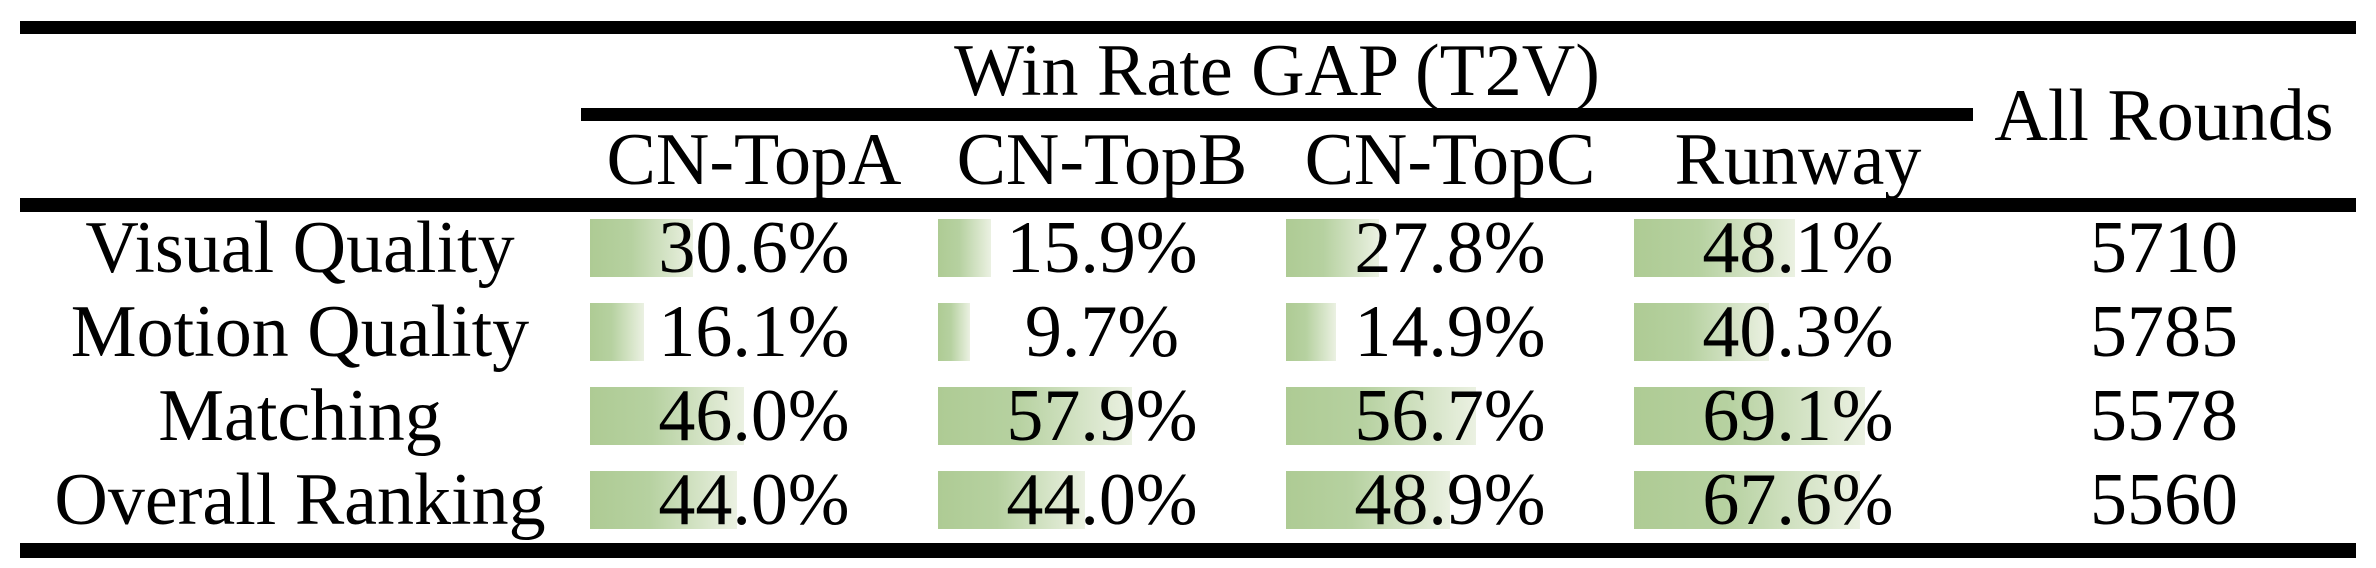  I want to click on data-cell: 69.1%, so click(1798, 416).